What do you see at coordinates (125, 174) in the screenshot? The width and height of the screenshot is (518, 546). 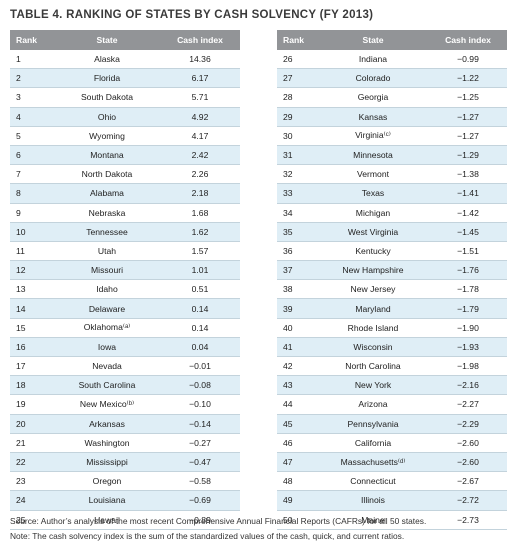 I see `table-row: 7 North Dakota 2.26` at bounding box center [125, 174].